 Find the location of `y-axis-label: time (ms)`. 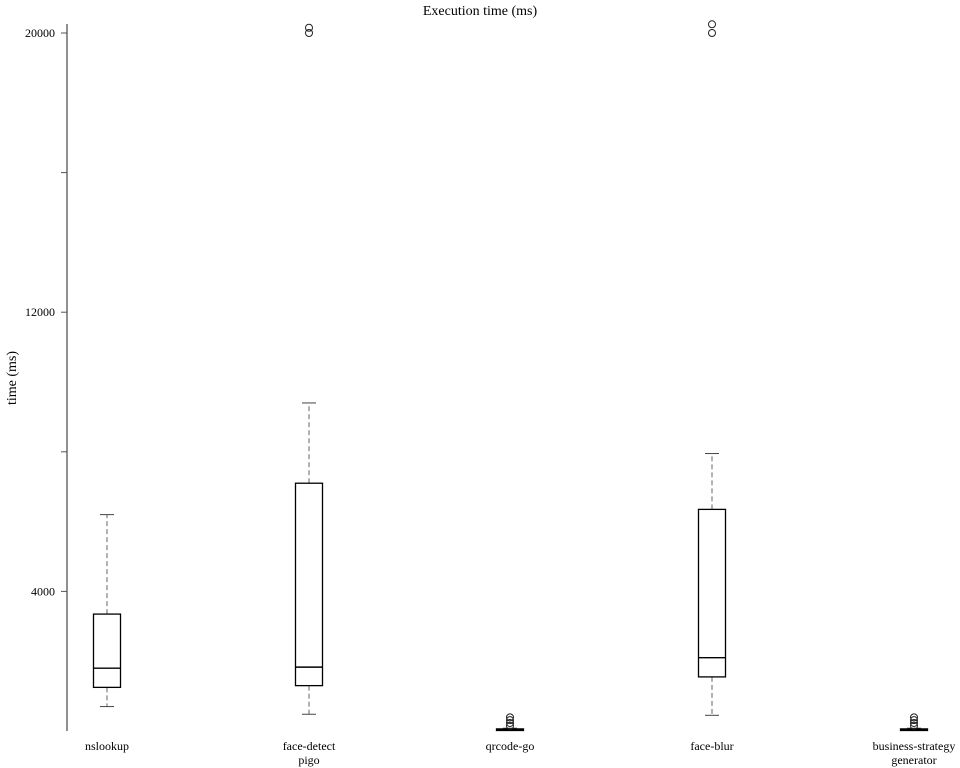

y-axis-label: time (ms) is located at coordinates (12, 378).